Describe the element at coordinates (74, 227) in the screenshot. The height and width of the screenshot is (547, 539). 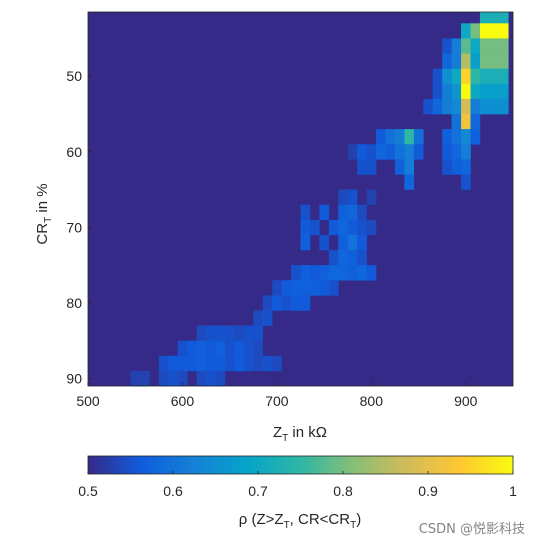
I see `y-tick-label: 70` at that location.